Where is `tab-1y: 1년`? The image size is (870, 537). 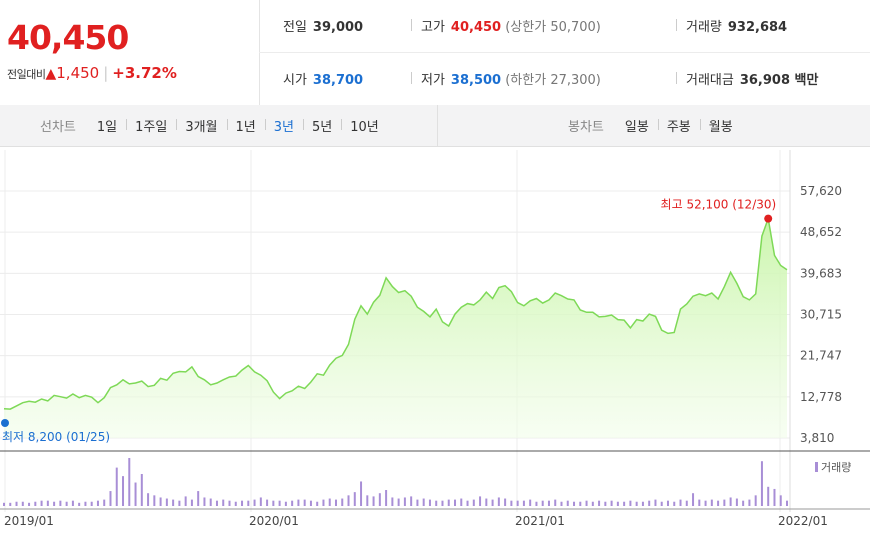
tab-1y: 1년 is located at coordinates (245, 125).